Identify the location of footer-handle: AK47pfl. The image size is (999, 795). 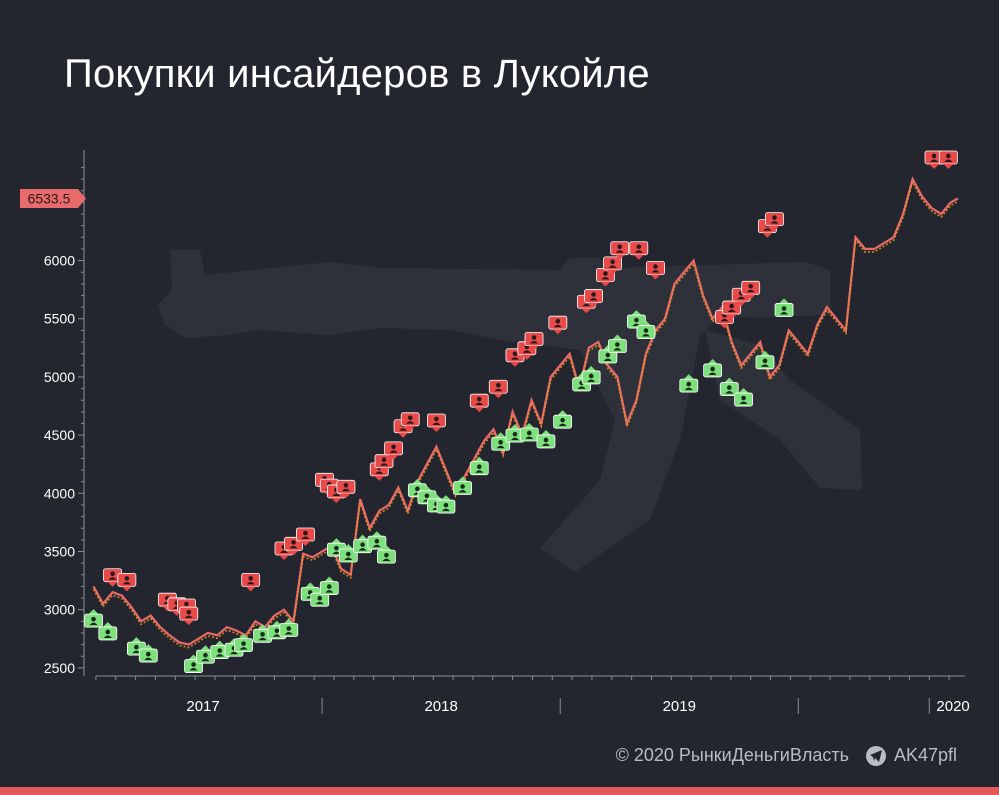
(911, 755).